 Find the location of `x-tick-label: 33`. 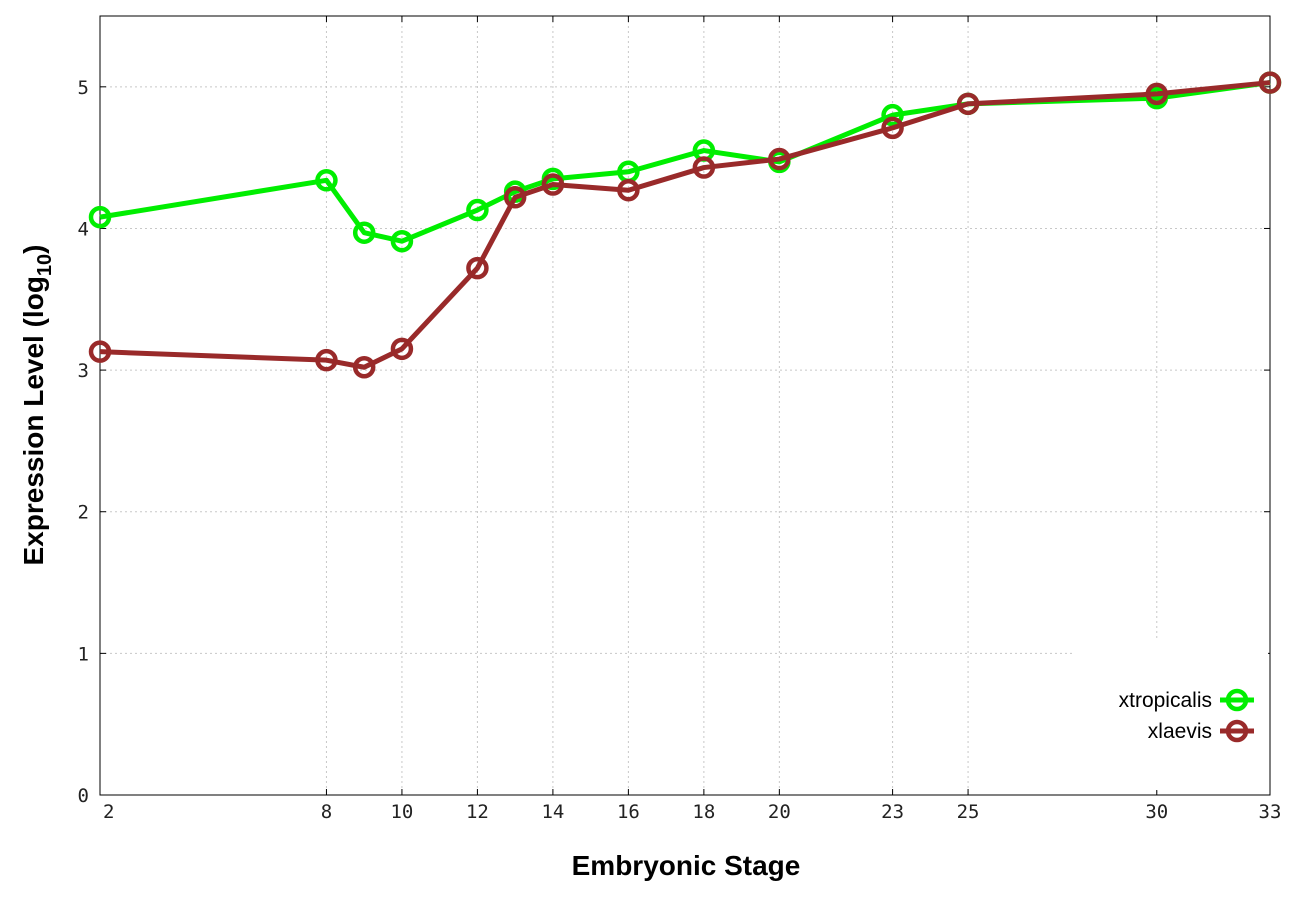

x-tick-label: 33 is located at coordinates (1270, 812).